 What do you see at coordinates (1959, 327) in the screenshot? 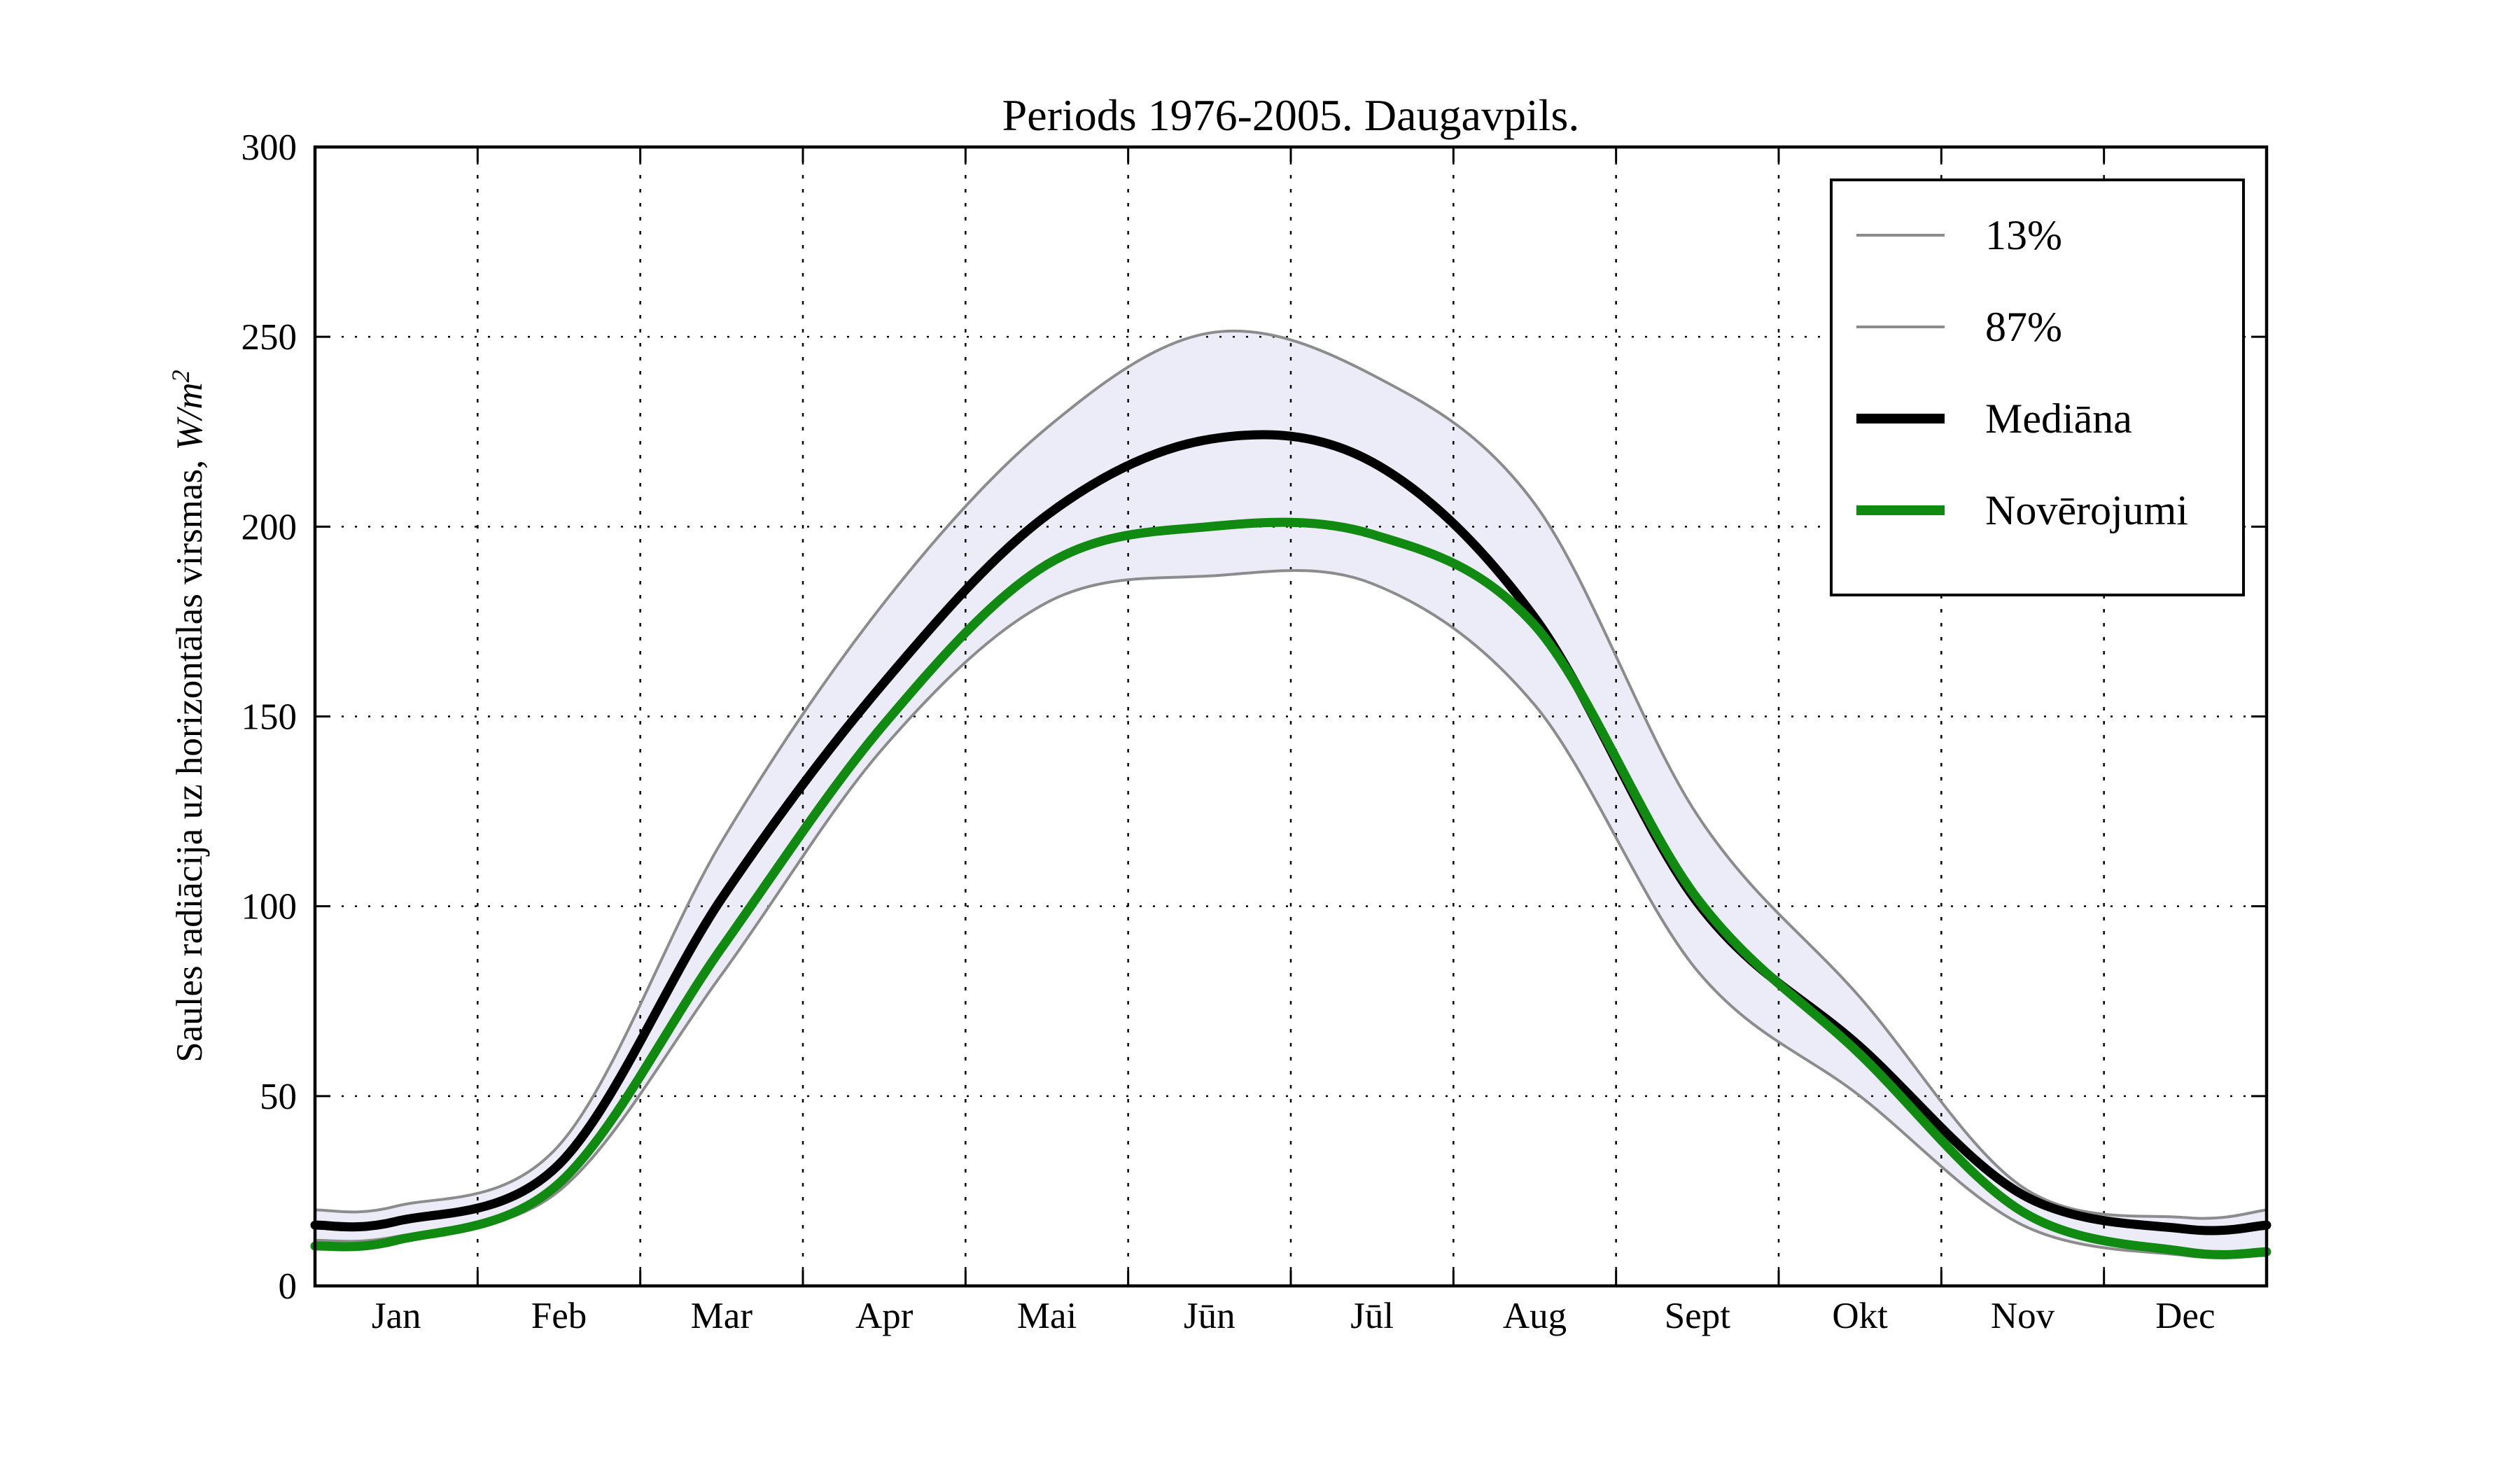
I see `legend-item-percentile-upper: 87%` at bounding box center [1959, 327].